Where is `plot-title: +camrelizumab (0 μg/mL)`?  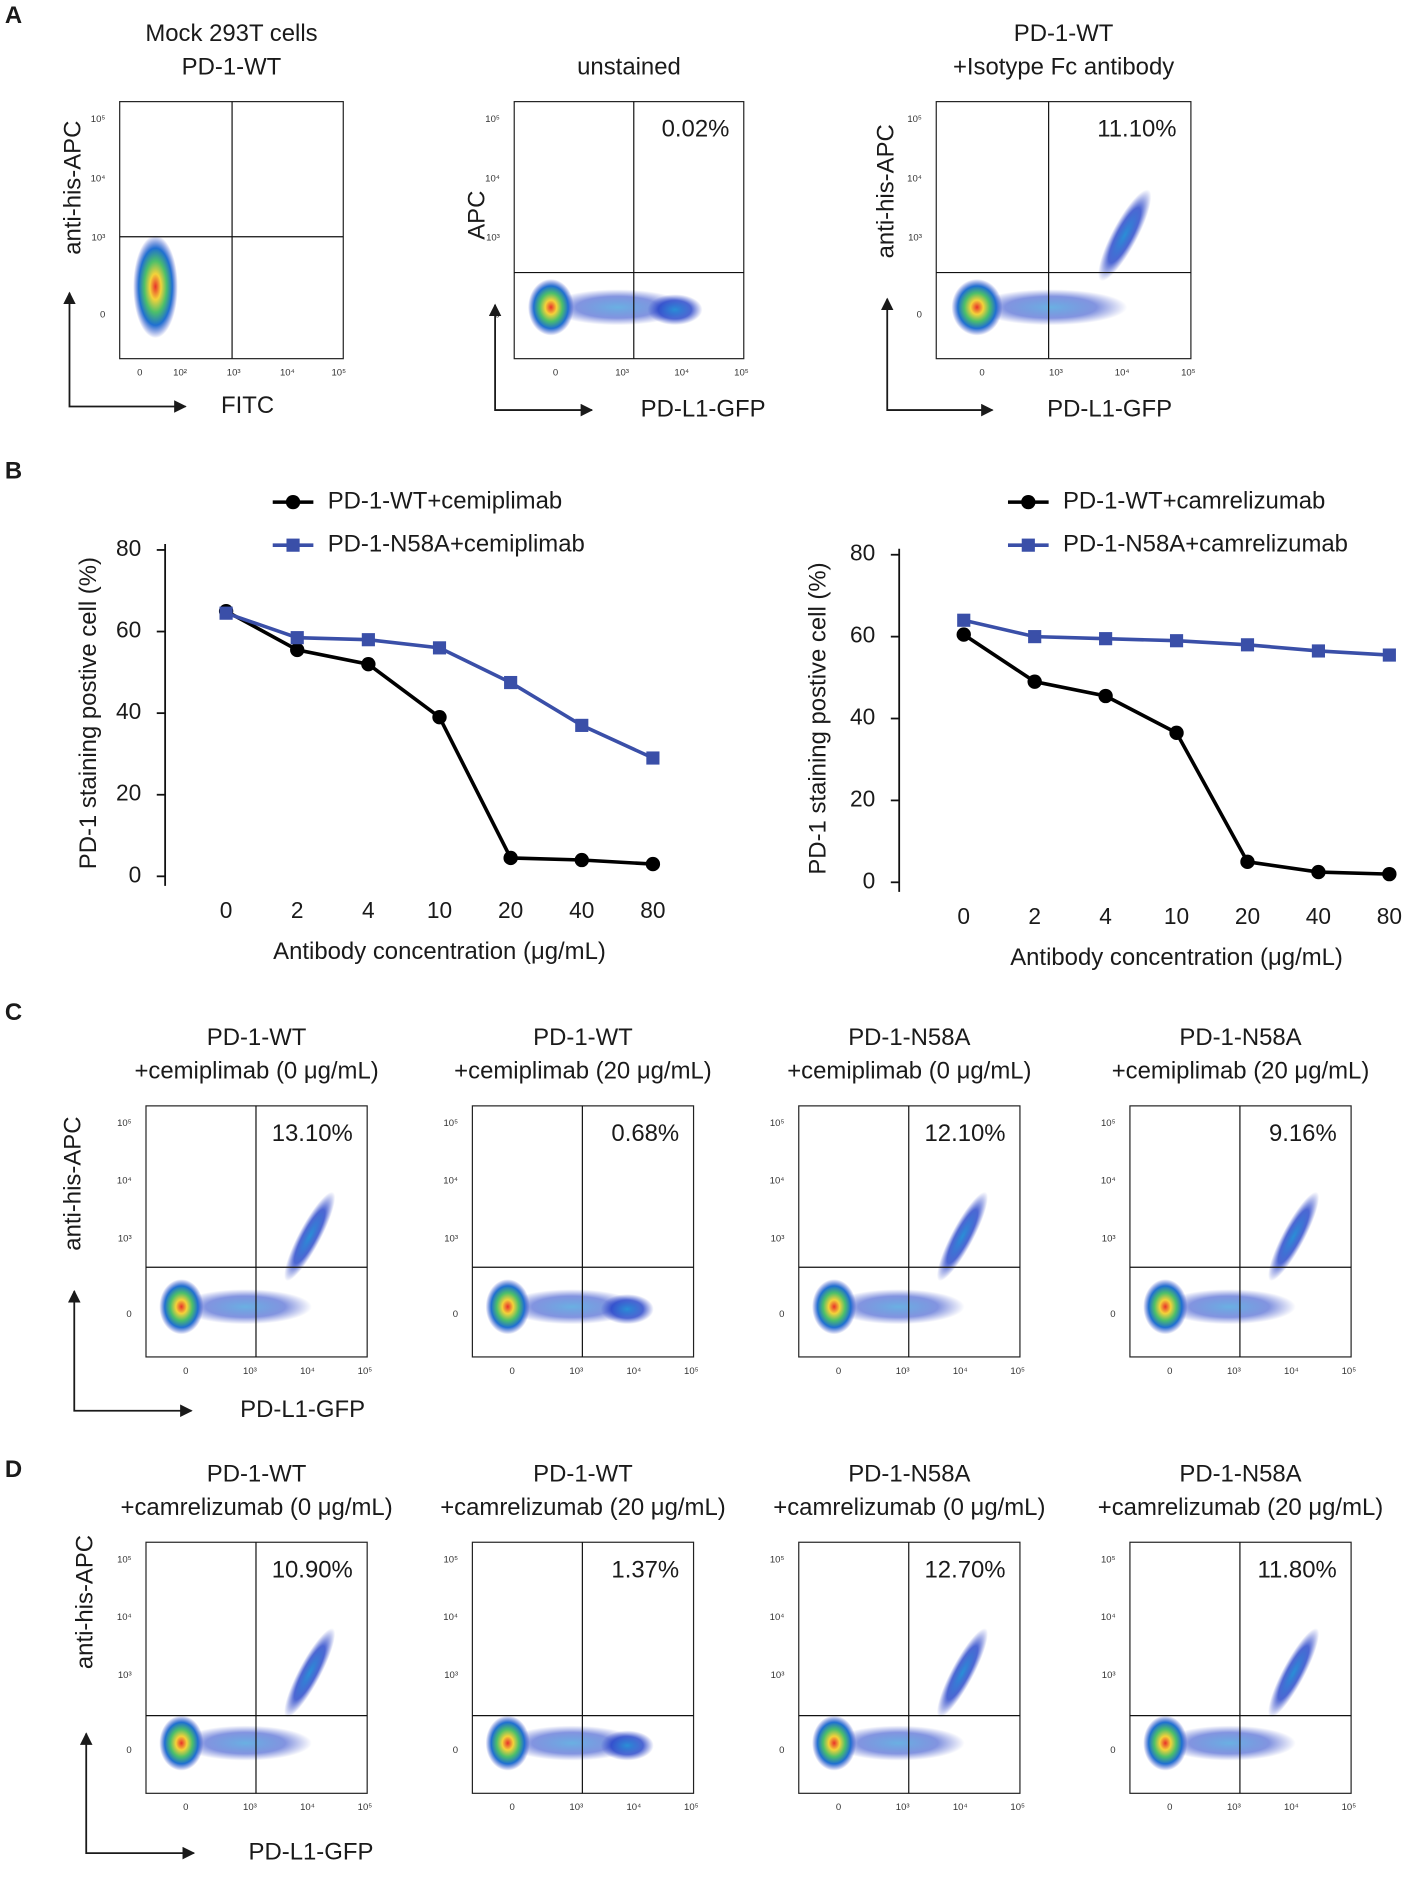 plot-title: +camrelizumab (0 μg/mL) is located at coordinates (256, 1507).